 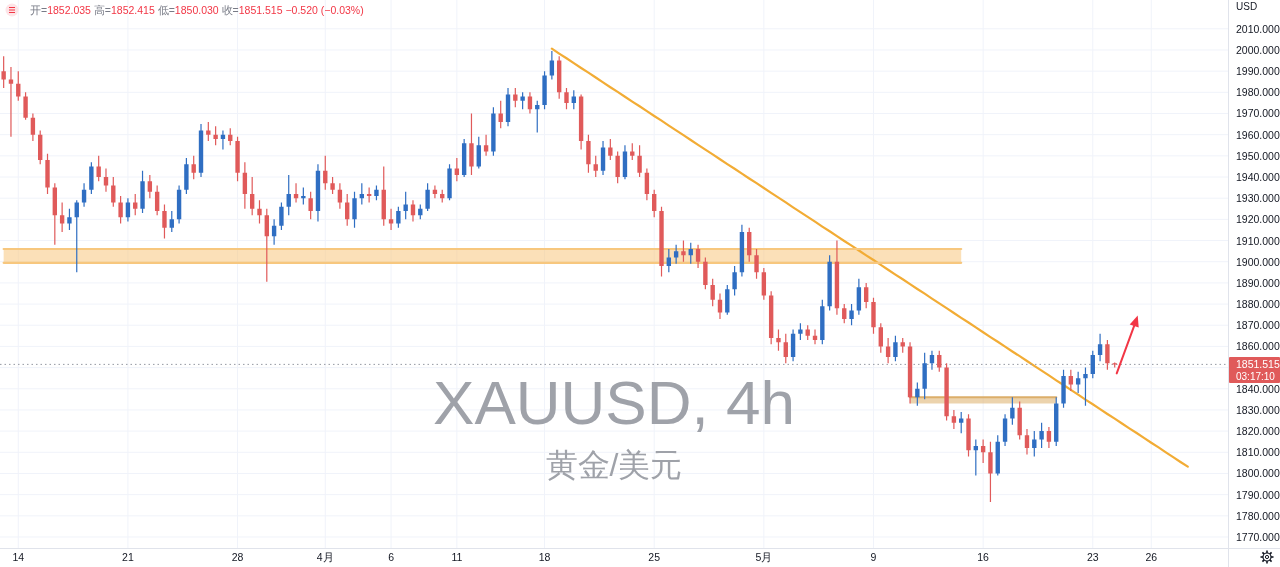 I want to click on y-tick-label: 1890.000, so click(x=1258, y=282).